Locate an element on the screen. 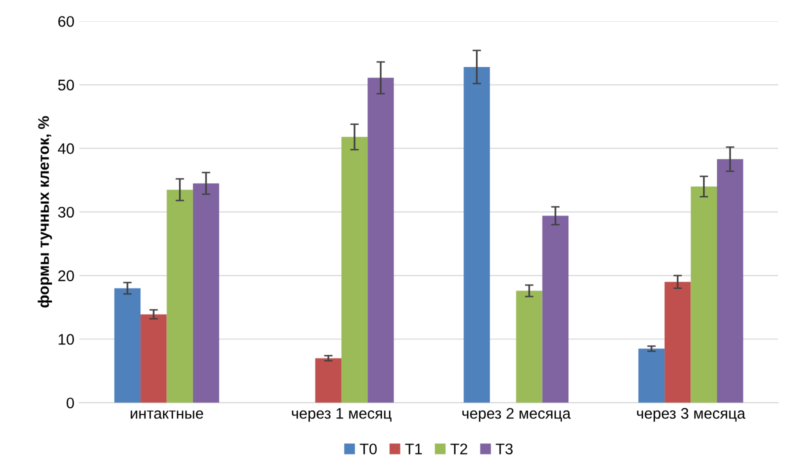 This screenshot has width=794, height=471. y-tick-label: 20 is located at coordinates (66, 276).